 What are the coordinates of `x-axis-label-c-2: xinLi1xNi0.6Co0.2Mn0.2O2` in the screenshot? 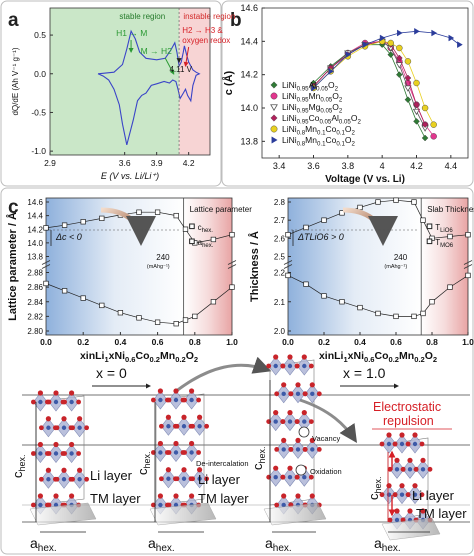 It's located at (139, 357).